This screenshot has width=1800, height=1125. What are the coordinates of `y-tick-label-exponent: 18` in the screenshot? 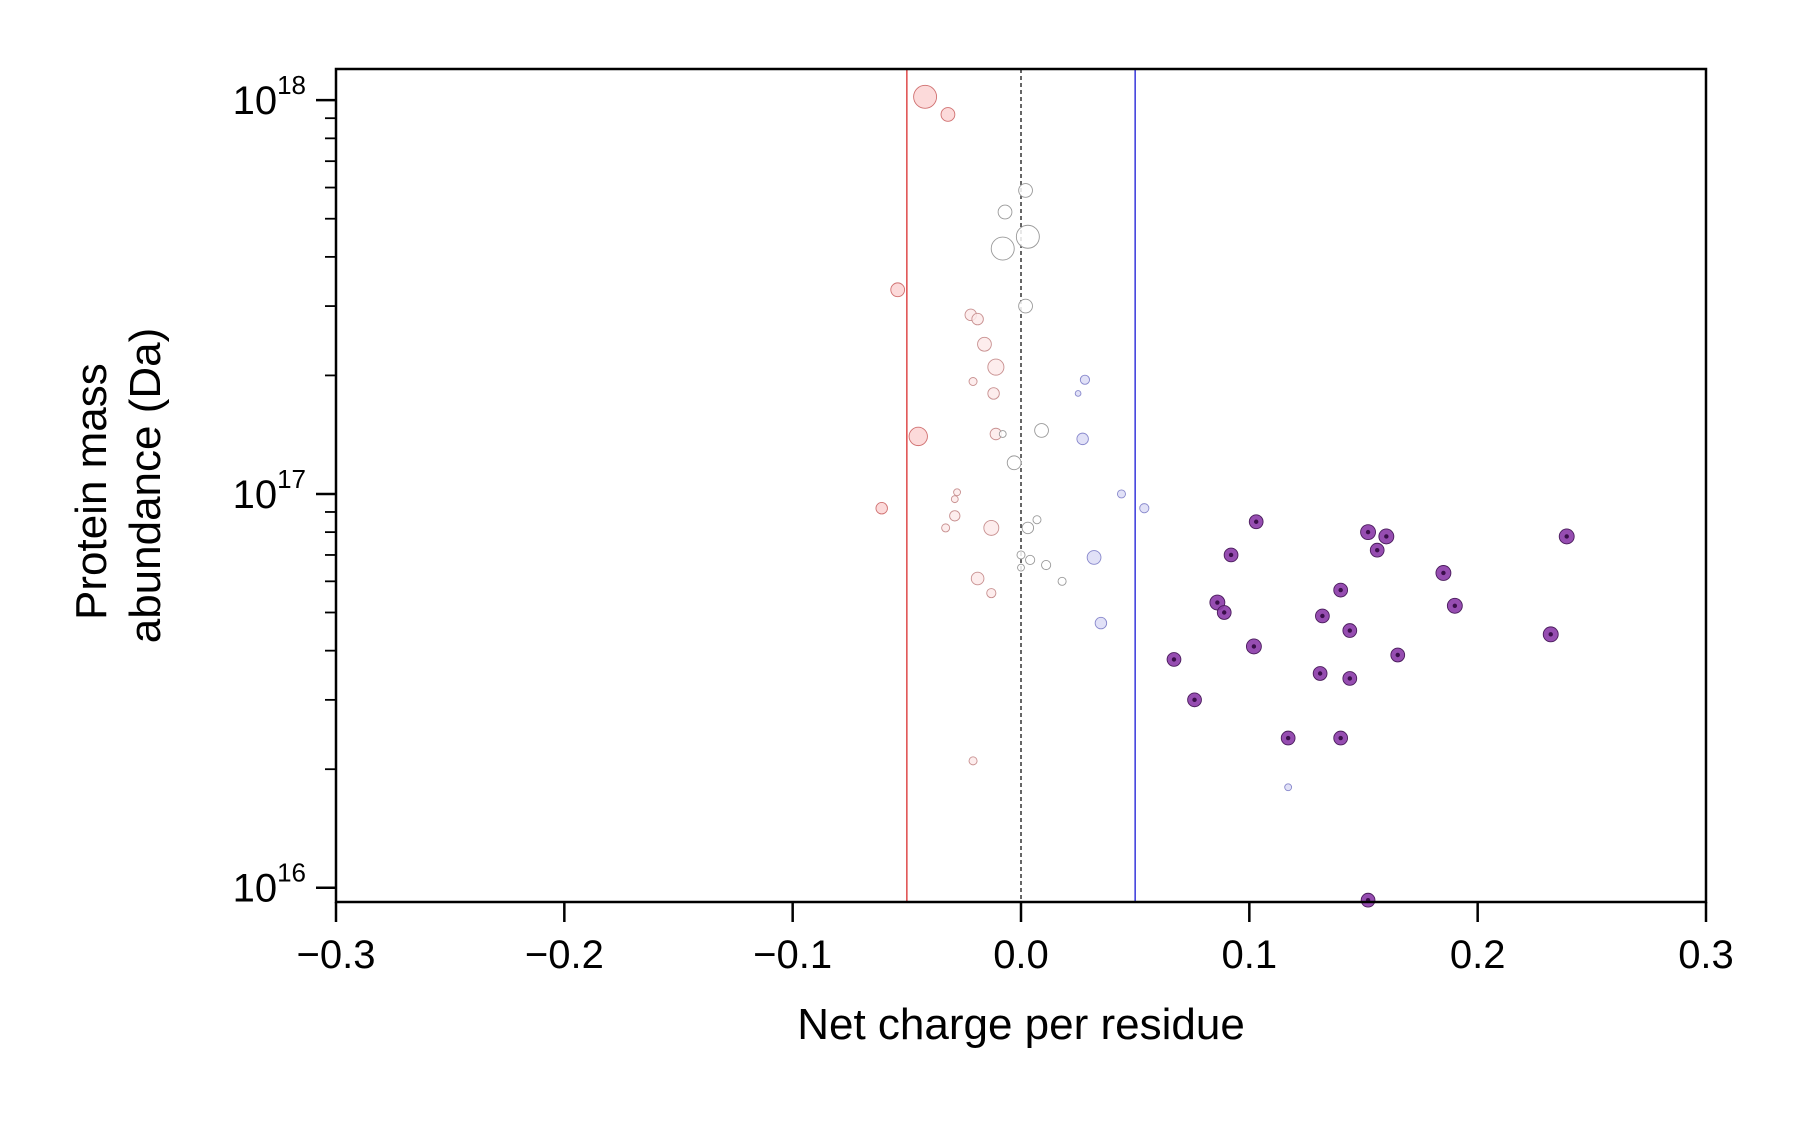 It's located at (291, 85).